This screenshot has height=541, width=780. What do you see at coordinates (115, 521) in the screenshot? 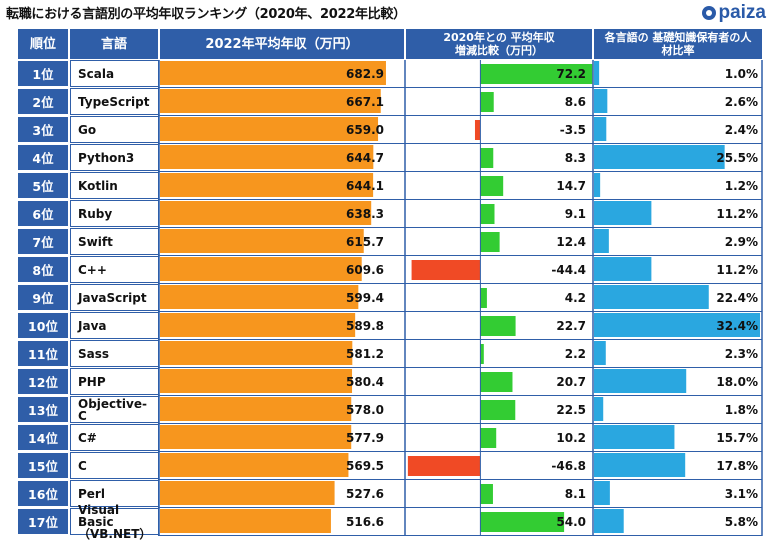
I see `language-label: Visual Basic（VB.NET）` at bounding box center [115, 521].